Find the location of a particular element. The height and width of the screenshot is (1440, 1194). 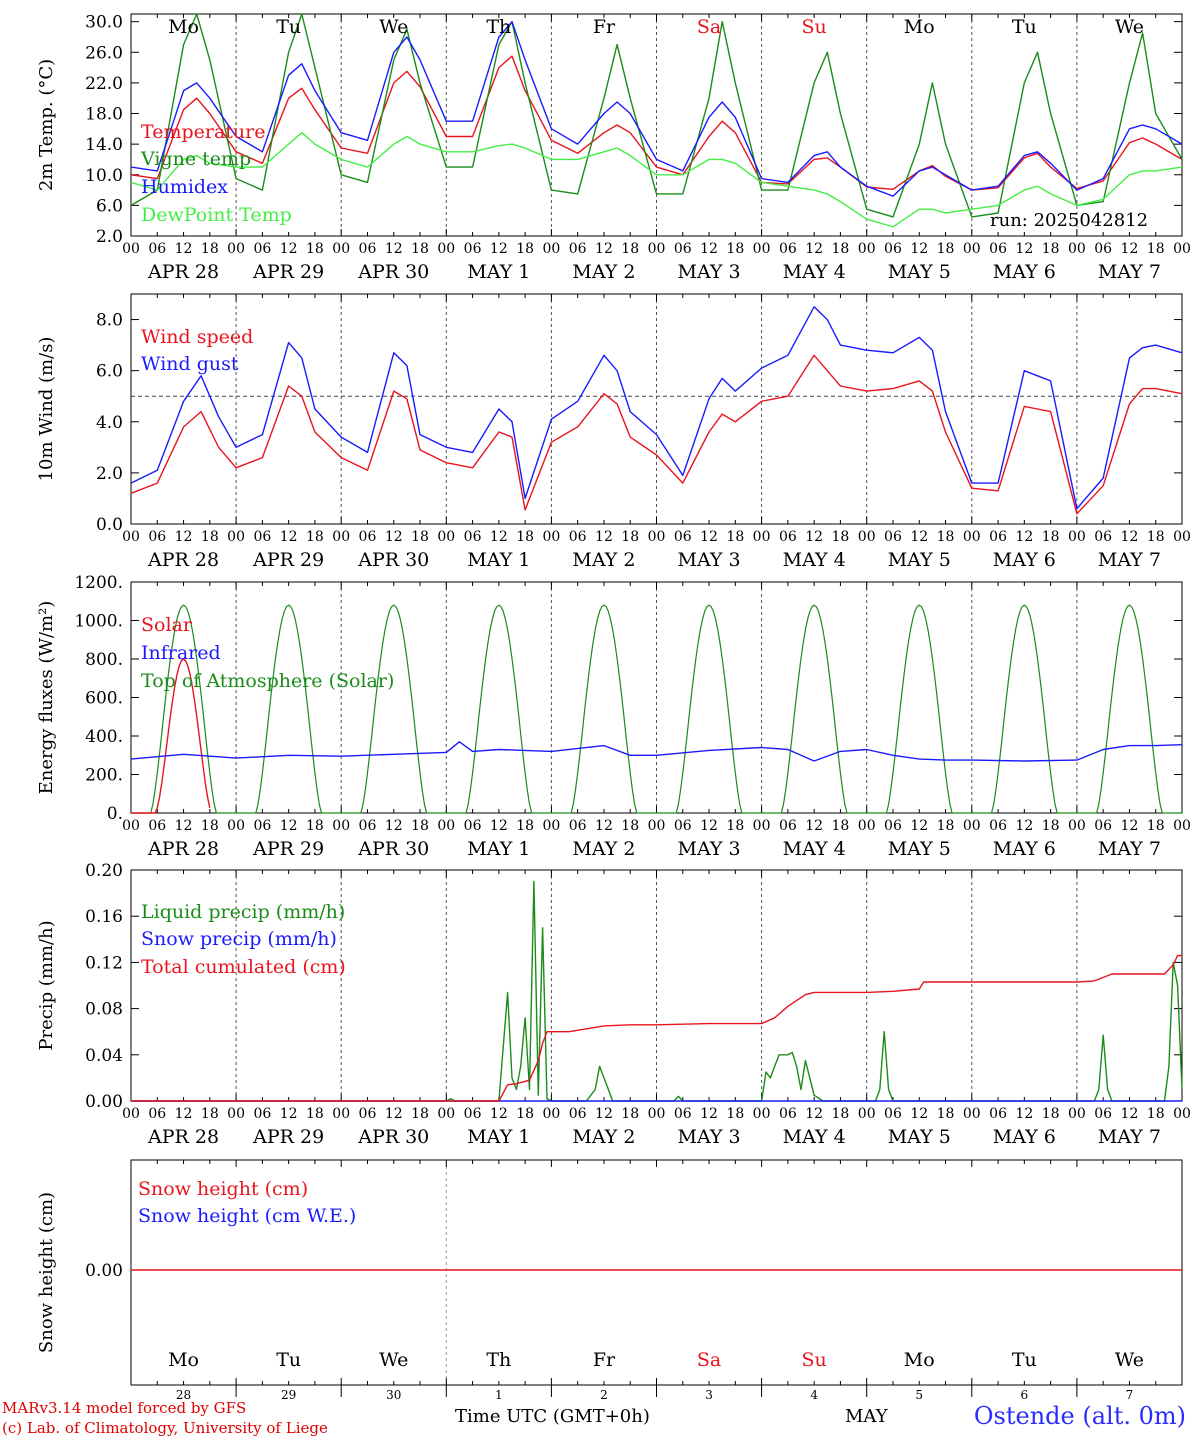

y-tick-label: 600. is located at coordinates (104, 699).